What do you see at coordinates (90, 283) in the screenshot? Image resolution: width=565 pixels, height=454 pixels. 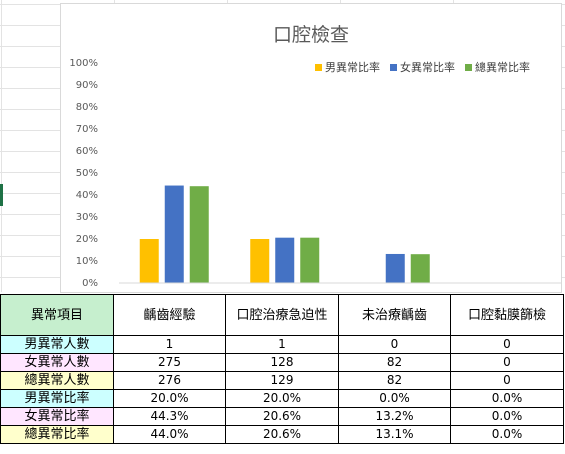 I see `y-tick-label: 0%` at bounding box center [90, 283].